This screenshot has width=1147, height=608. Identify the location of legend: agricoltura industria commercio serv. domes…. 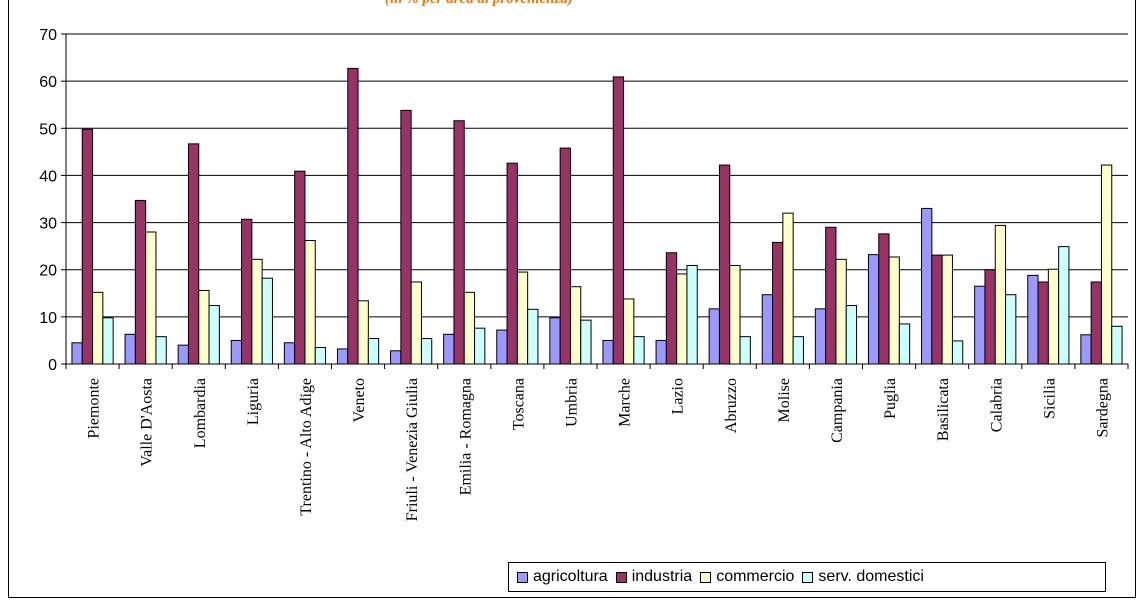
(807, 577).